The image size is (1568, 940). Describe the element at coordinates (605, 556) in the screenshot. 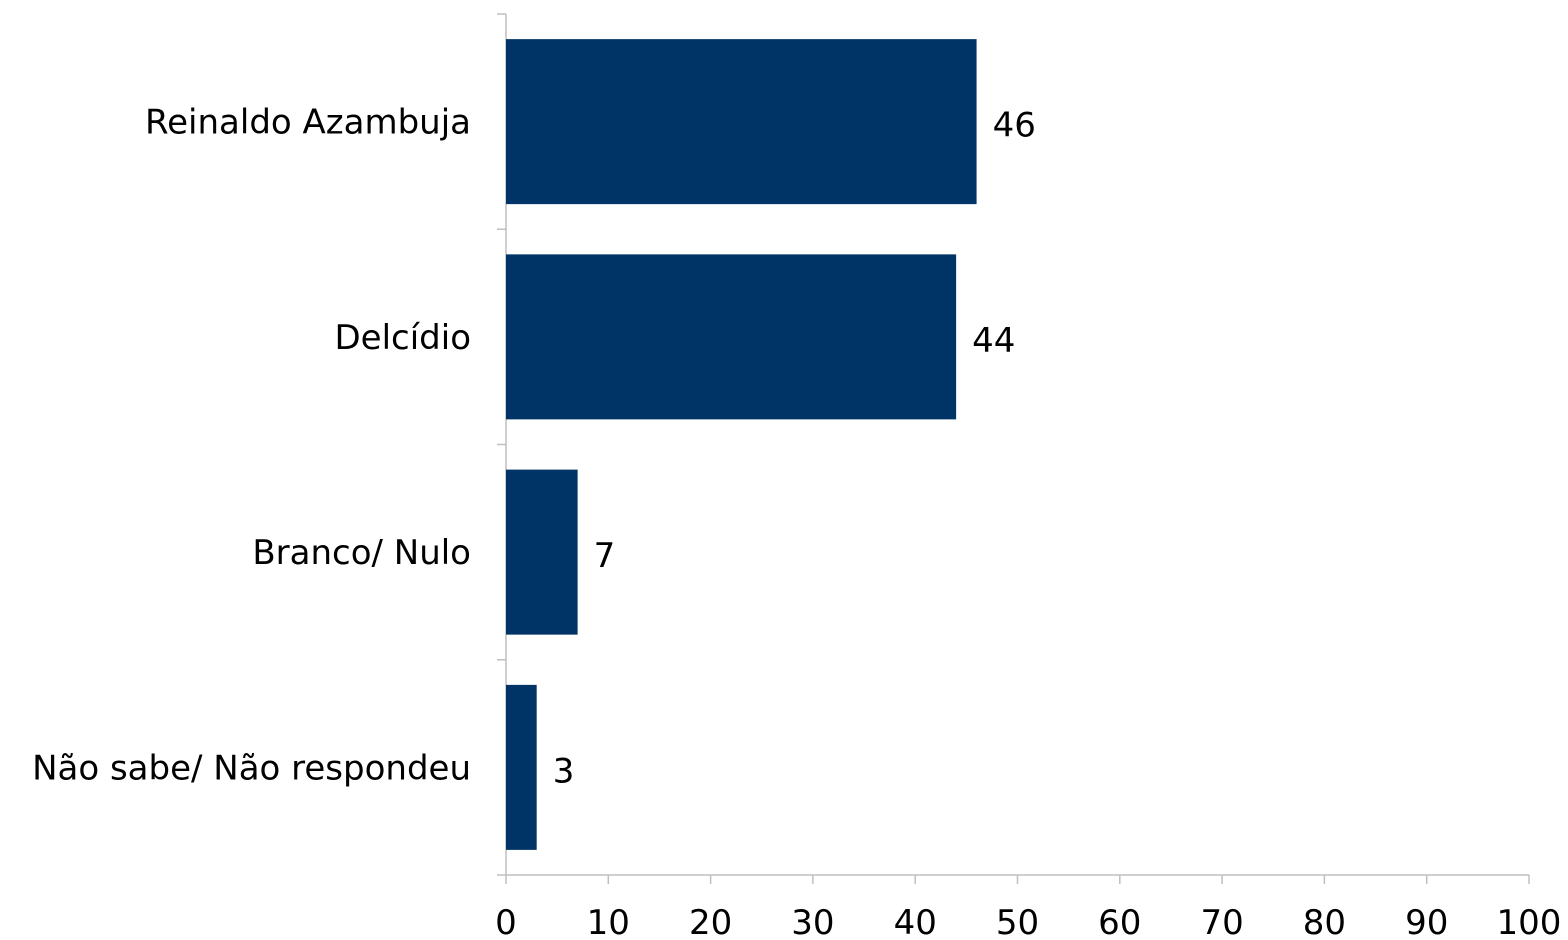

I see `data-label: 7` at that location.